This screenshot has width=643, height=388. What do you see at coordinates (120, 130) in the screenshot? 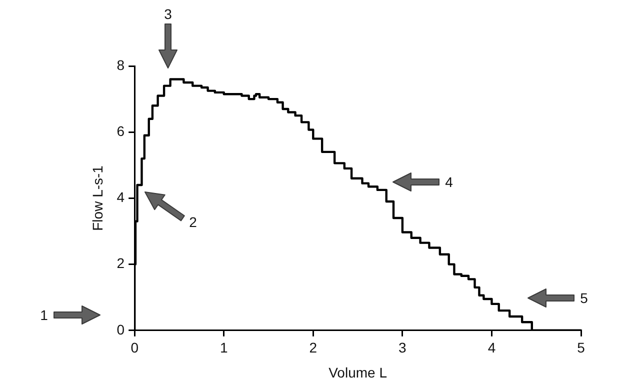
I see `y-tick-label: 6` at bounding box center [120, 130].